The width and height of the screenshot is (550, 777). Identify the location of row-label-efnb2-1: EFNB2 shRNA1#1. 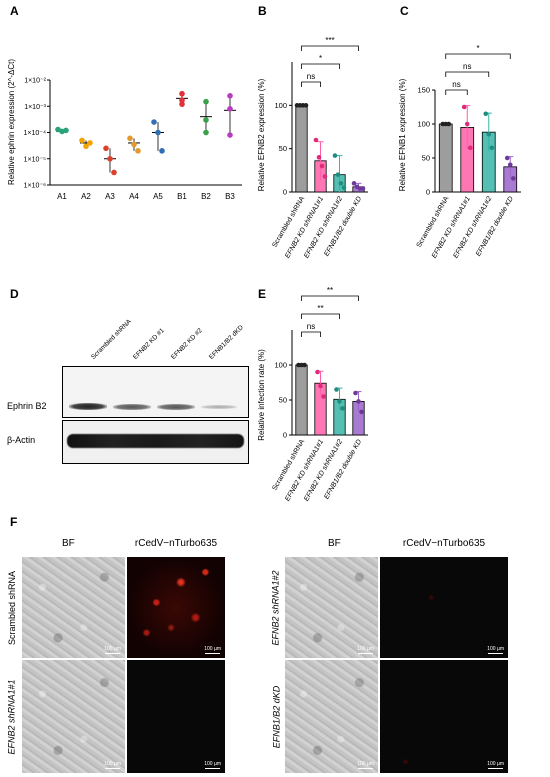
(12, 716).